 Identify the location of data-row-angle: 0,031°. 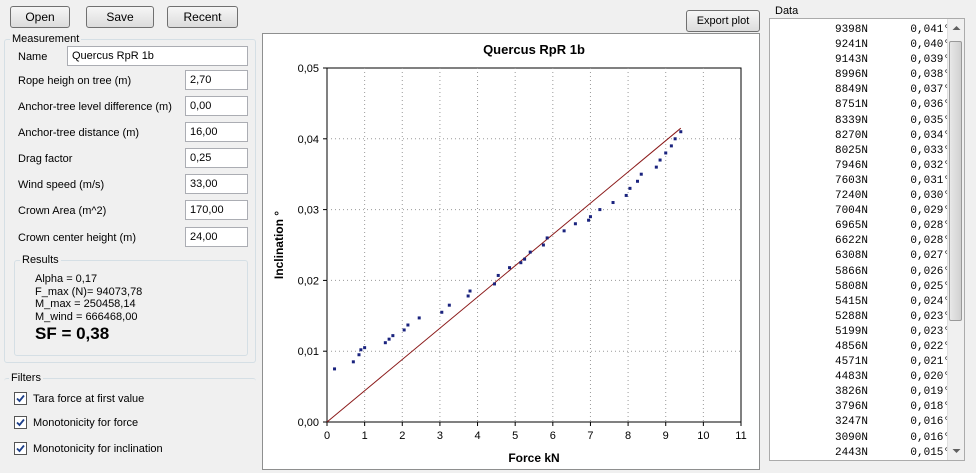
(930, 180).